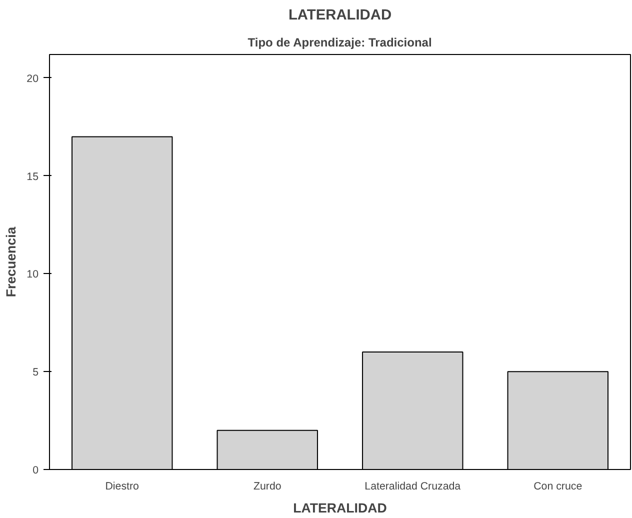 The image size is (632, 518). I want to click on x-tick-label: Con cruce, so click(558, 486).